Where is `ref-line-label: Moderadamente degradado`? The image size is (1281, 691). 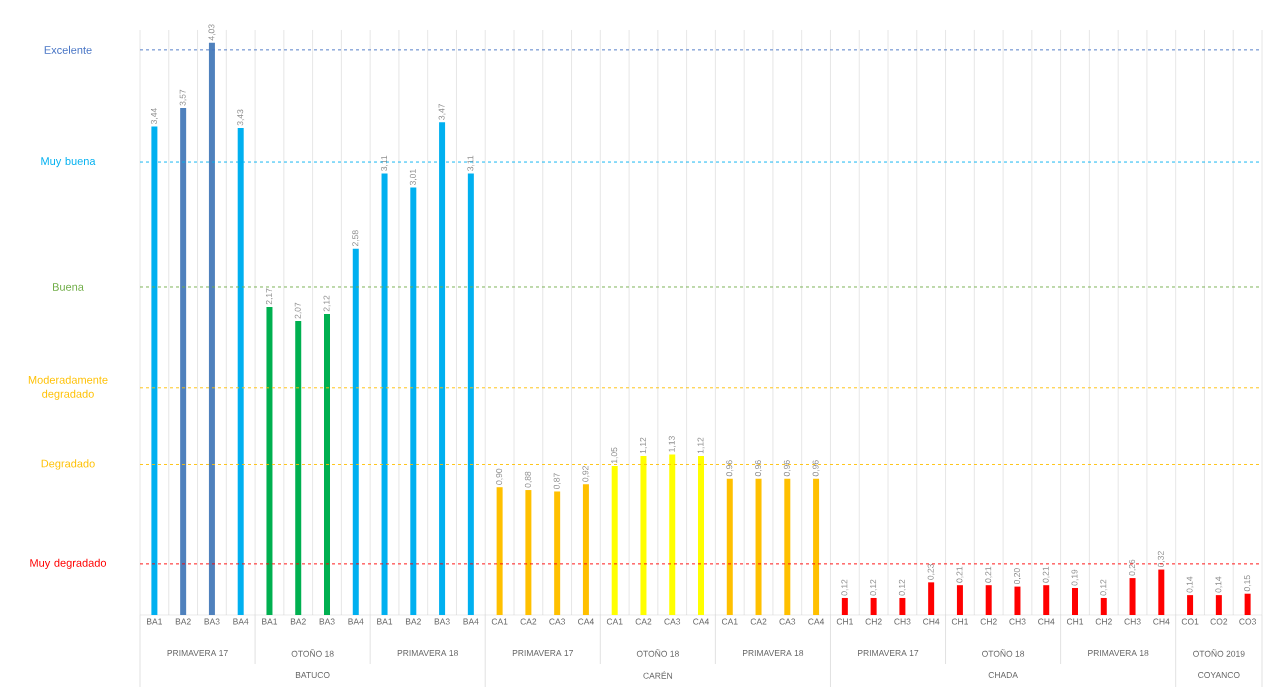
ref-line-label: Moderadamente degradado is located at coordinates (68, 387).